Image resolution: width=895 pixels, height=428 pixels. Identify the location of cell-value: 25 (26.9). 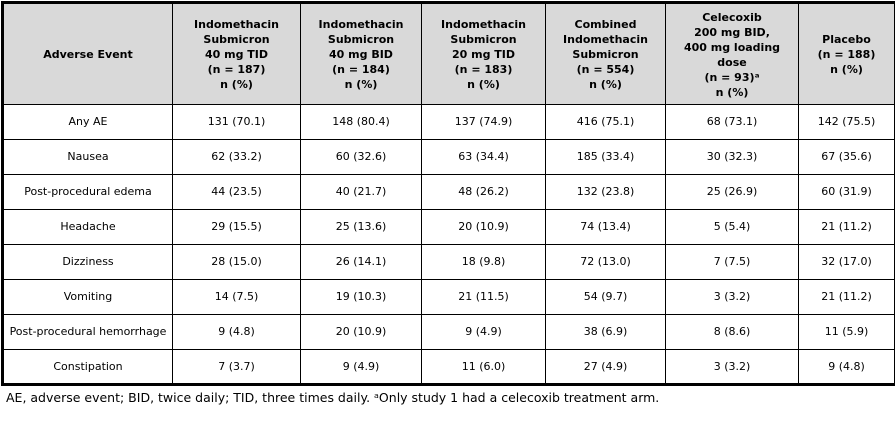
(732, 192).